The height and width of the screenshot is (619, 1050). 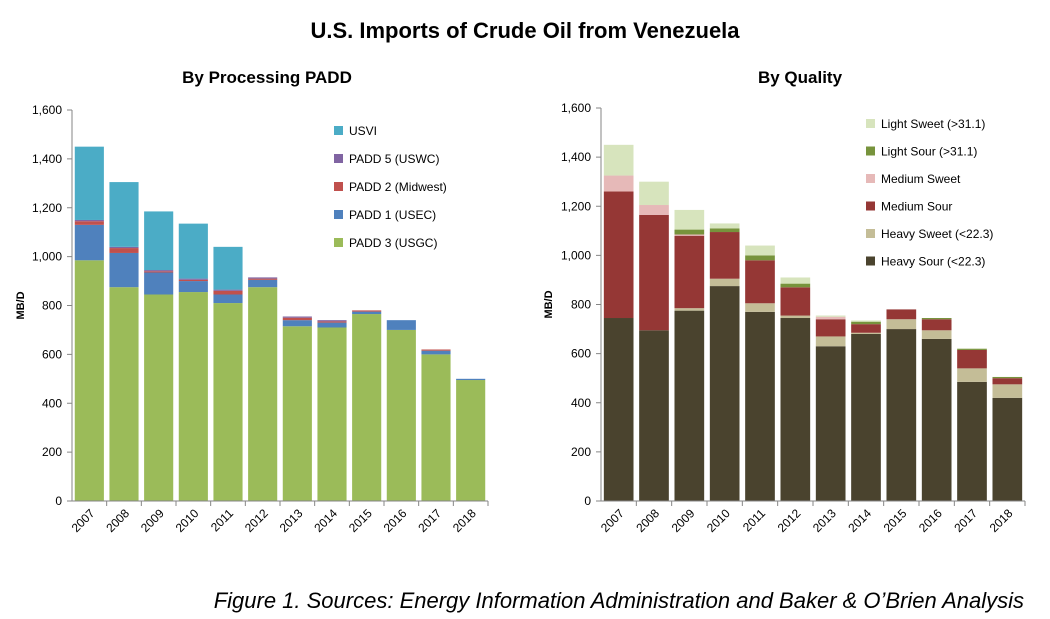 I want to click on bar-padd-2-midwest-2009, so click(x=159, y=272).